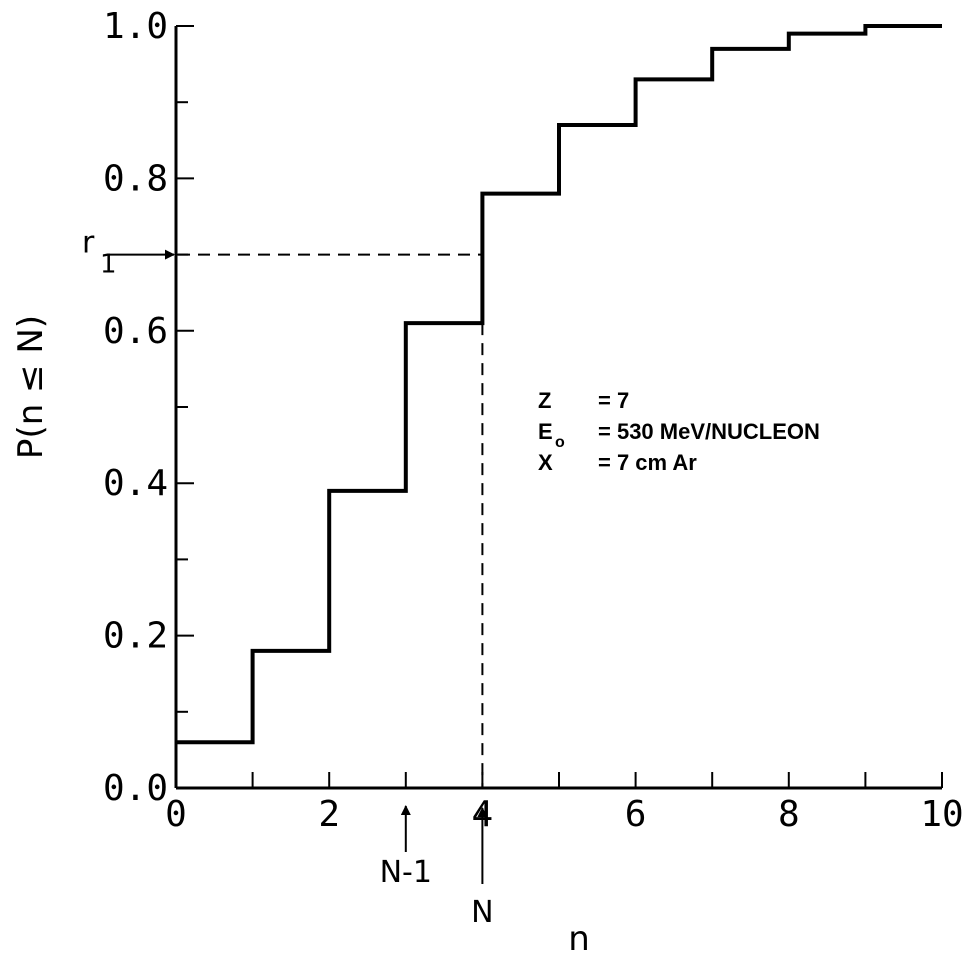 Image resolution: width=964 pixels, height=958 pixels. Describe the element at coordinates (148, 407) in the screenshot. I see `y-axis-ticks: 0.0 0.2 0.4 0.6 0.8 1.0` at that location.